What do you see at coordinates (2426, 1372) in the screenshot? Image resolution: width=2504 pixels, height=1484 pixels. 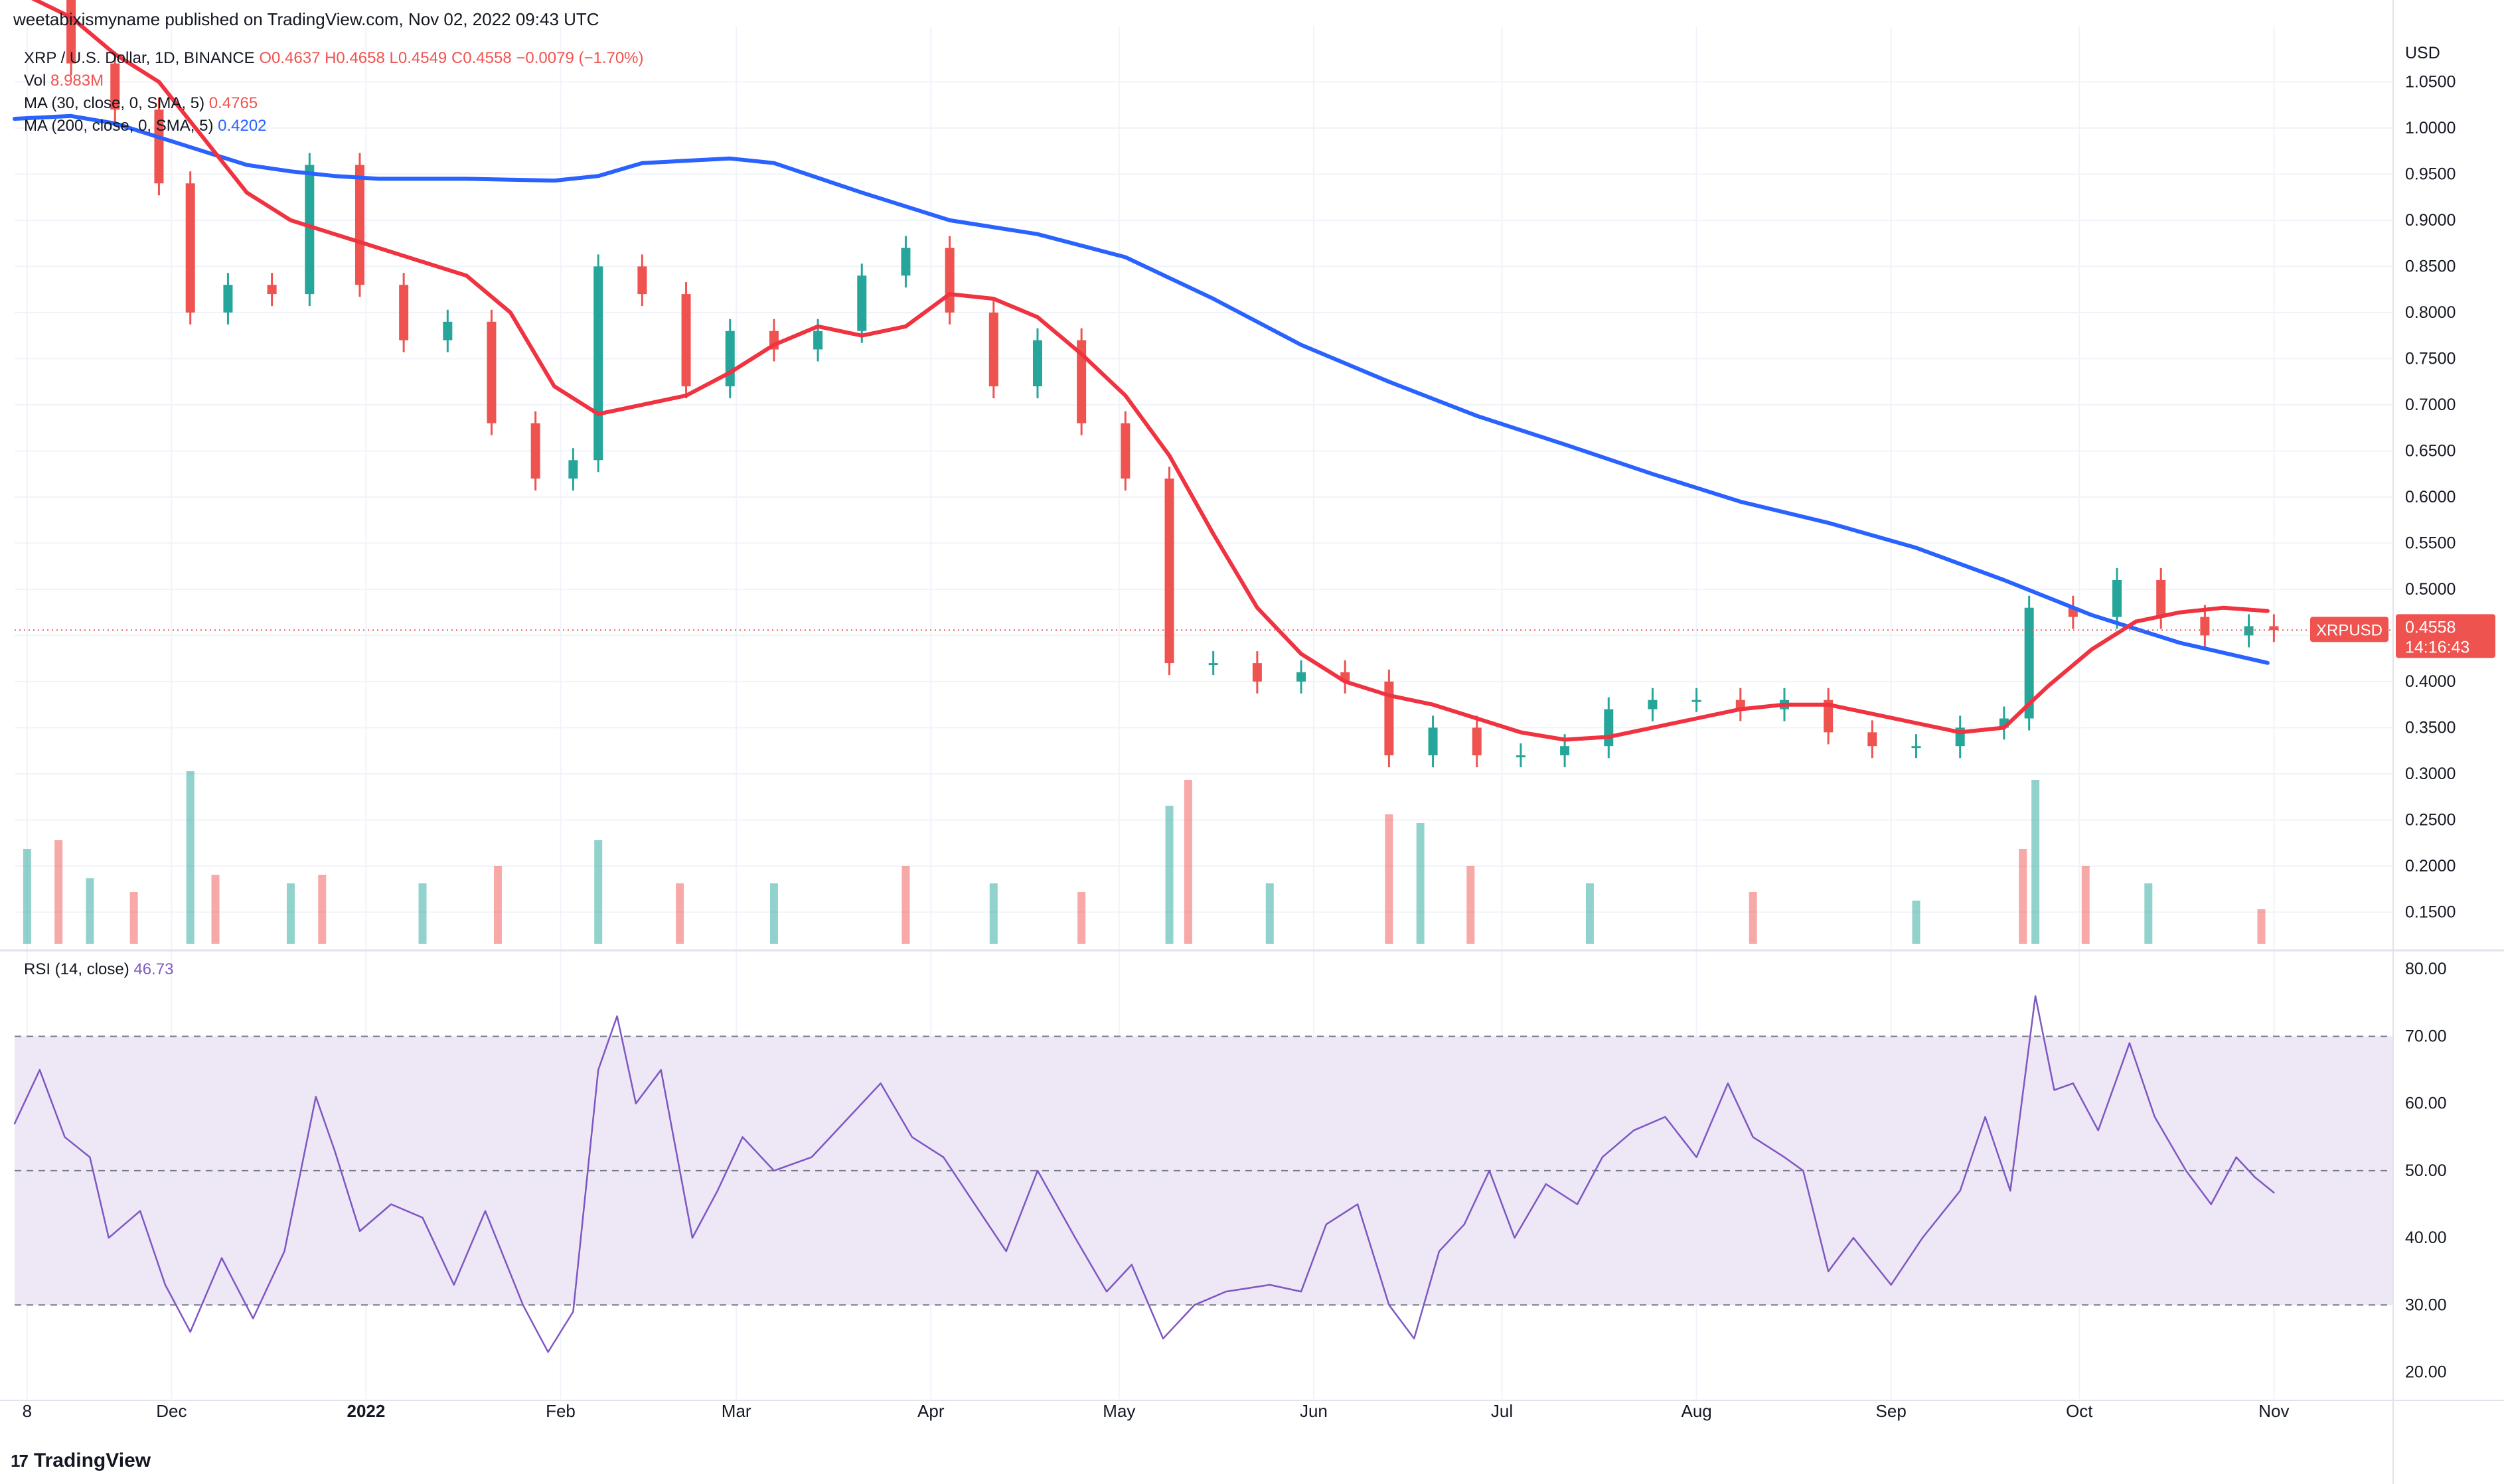 I see `rsi-axis-tick-label: 20.00` at bounding box center [2426, 1372].